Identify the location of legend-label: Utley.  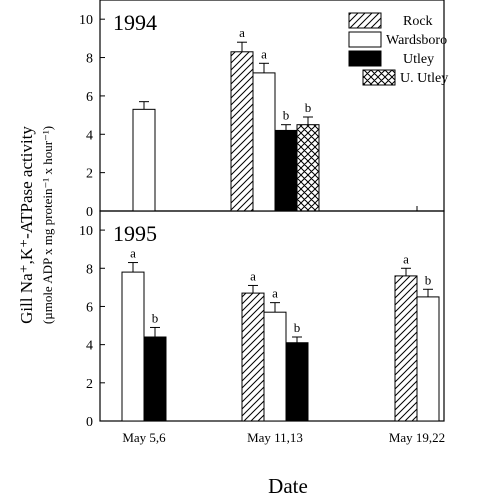
(418, 59).